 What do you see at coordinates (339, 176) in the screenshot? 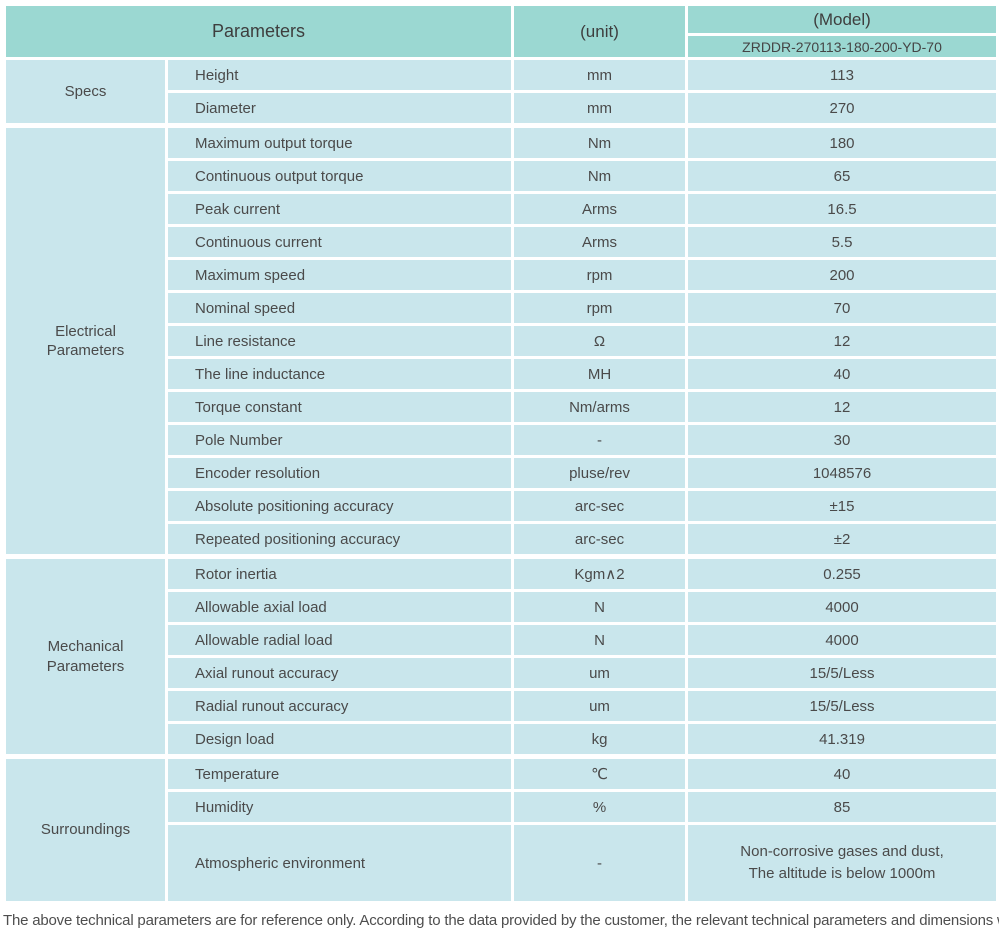
I see `param-cell: Continuous output torque` at bounding box center [339, 176].